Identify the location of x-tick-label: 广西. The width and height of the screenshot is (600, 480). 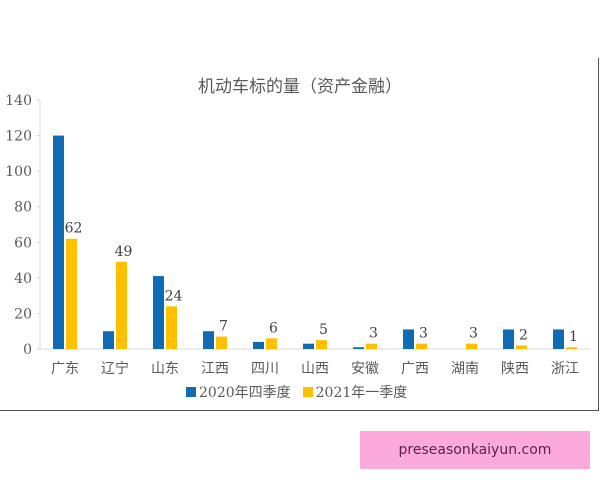
(415, 369).